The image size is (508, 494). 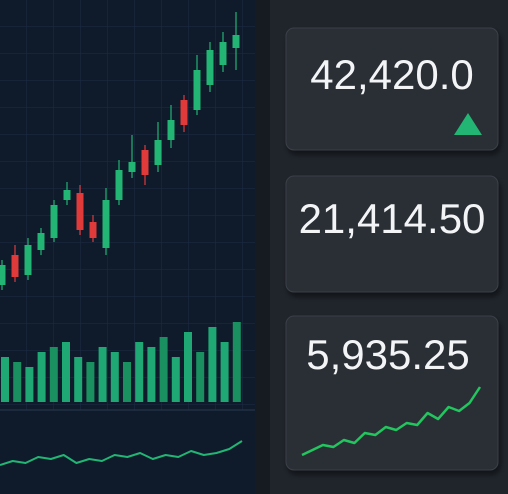 What do you see at coordinates (392, 74) in the screenshot?
I see `price: 42,420.0` at bounding box center [392, 74].